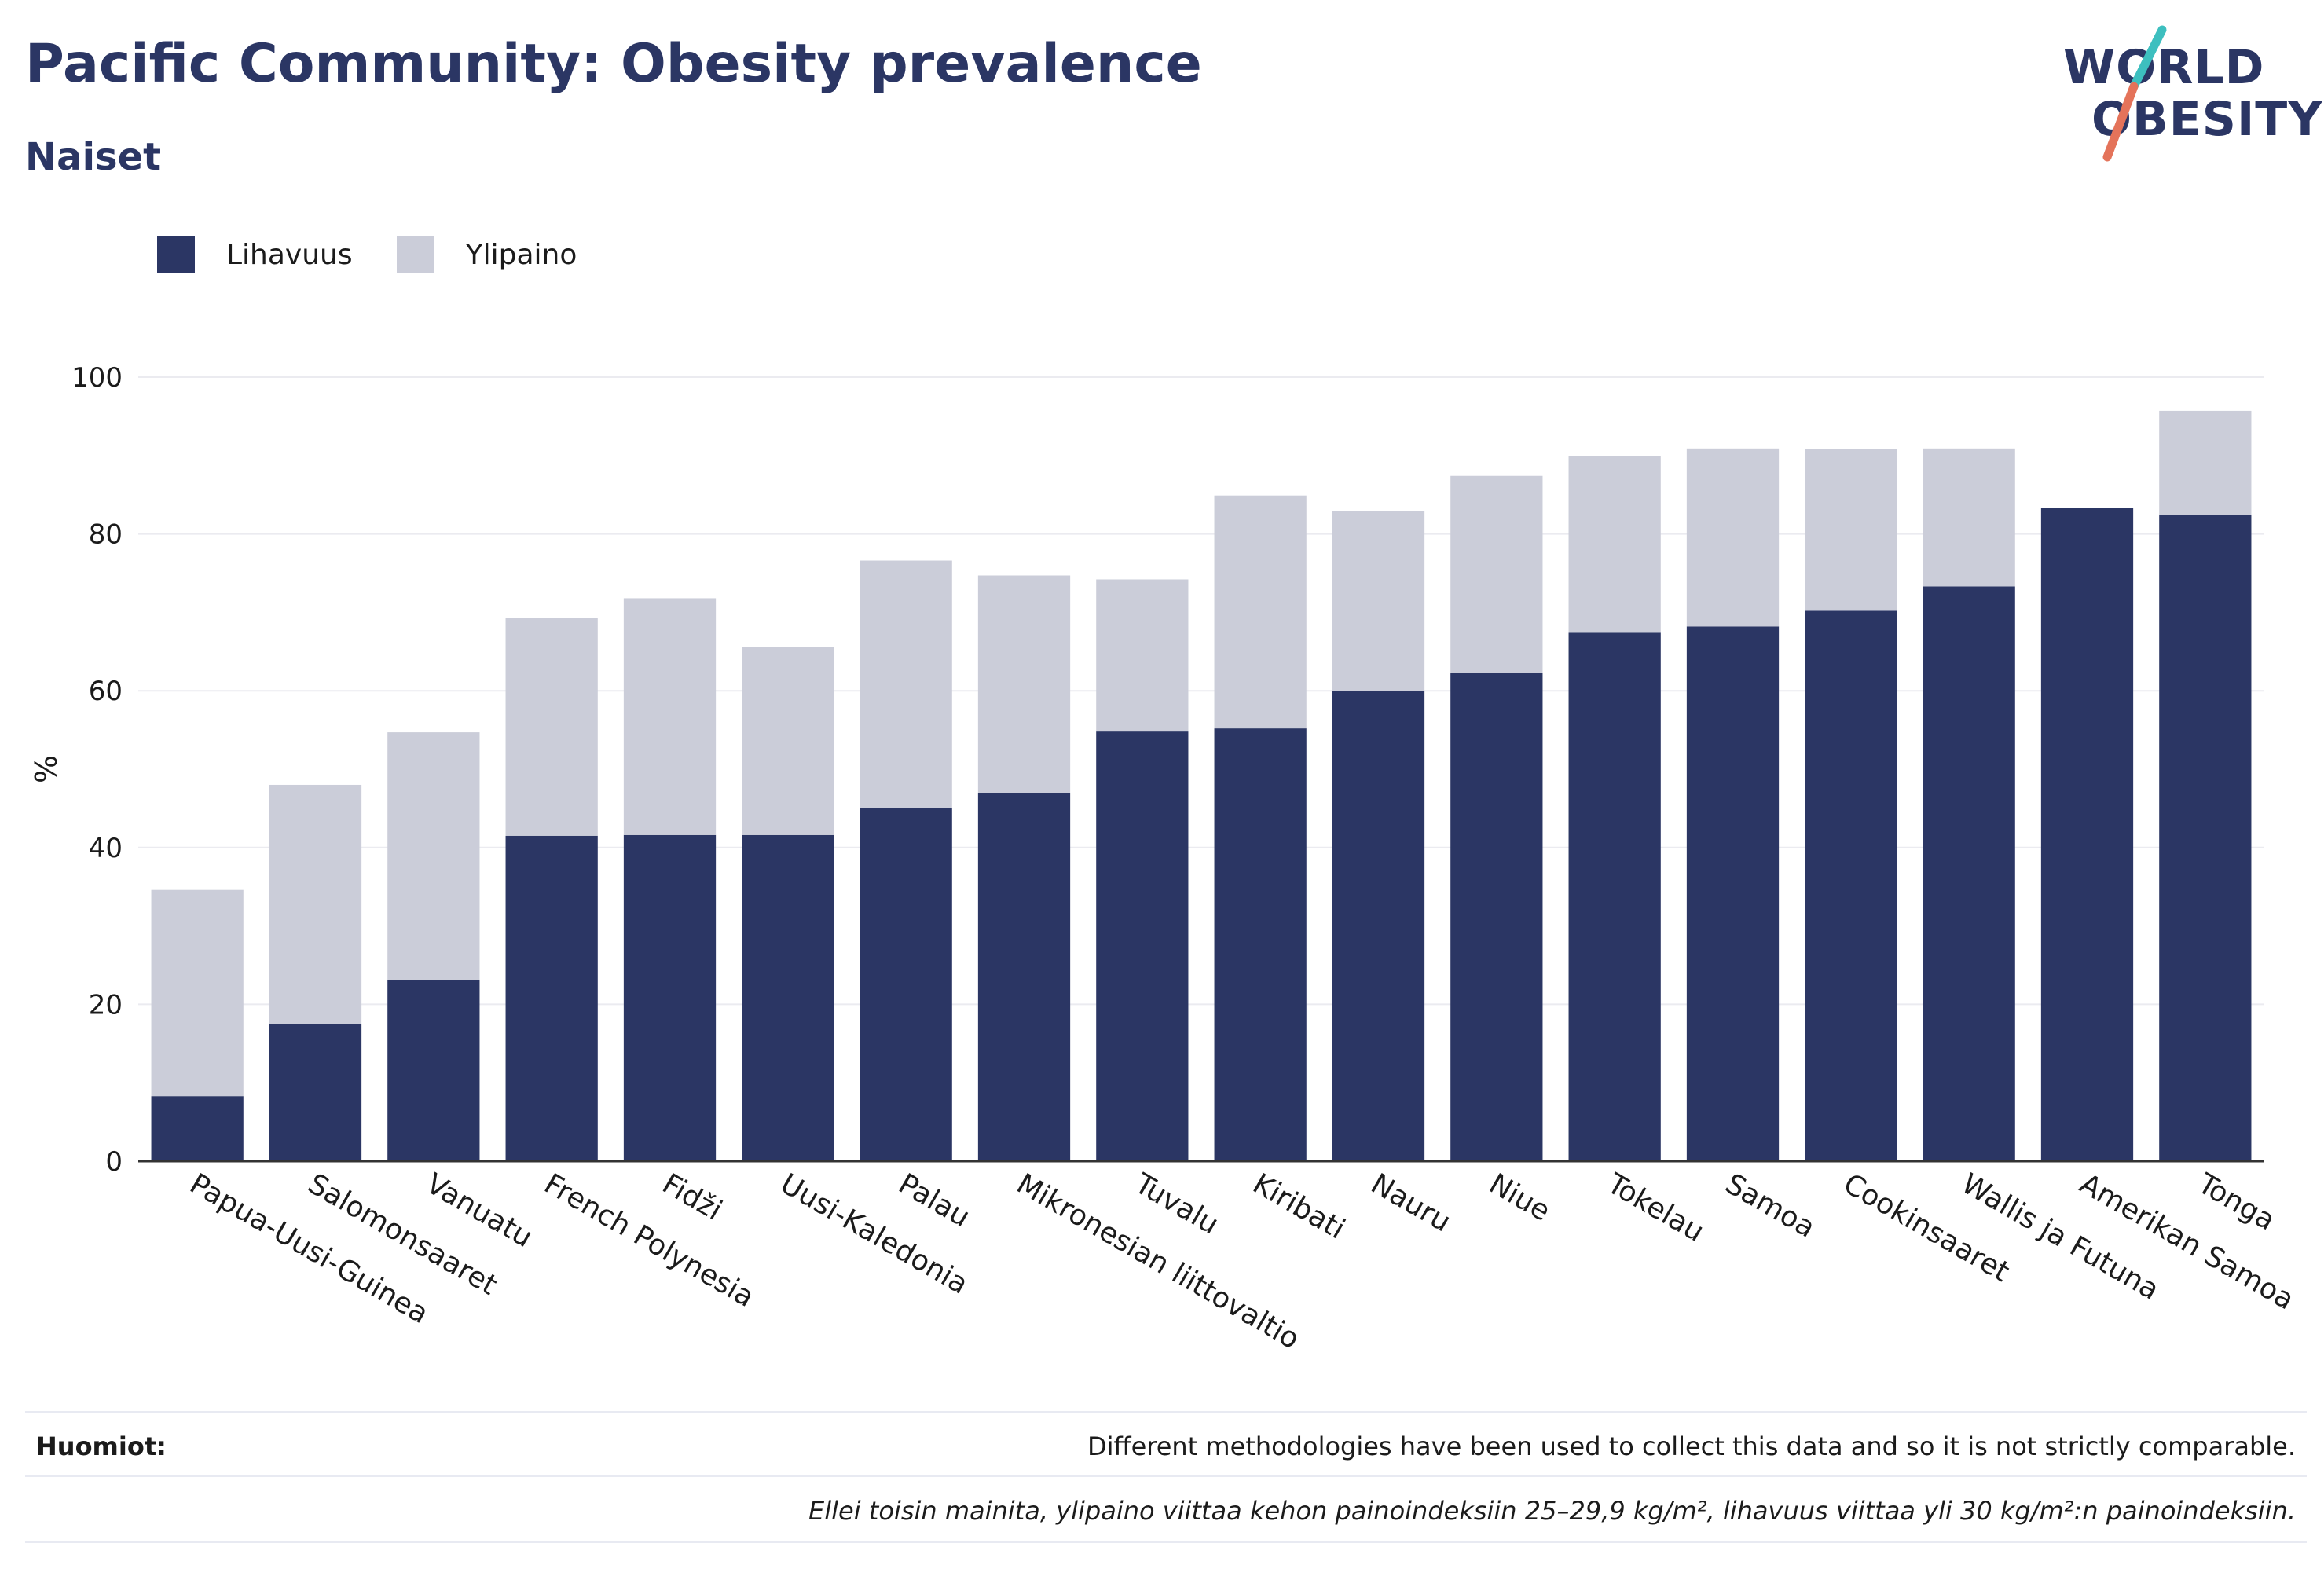  Describe the element at coordinates (106, 535) in the screenshot. I see `y-tick-label: 80` at that location.